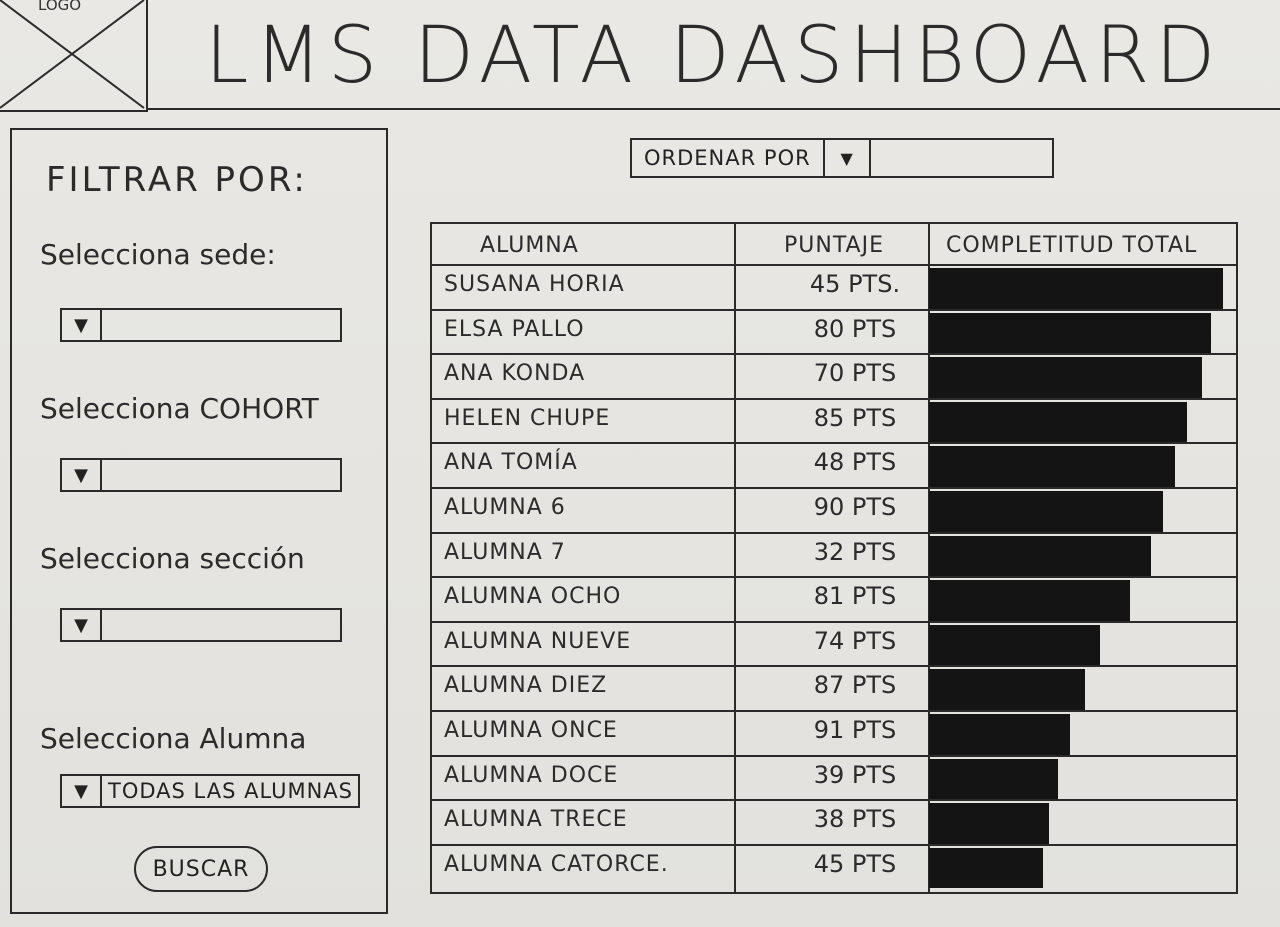  I want to click on header-alumna: ALUMNA, so click(529, 245).